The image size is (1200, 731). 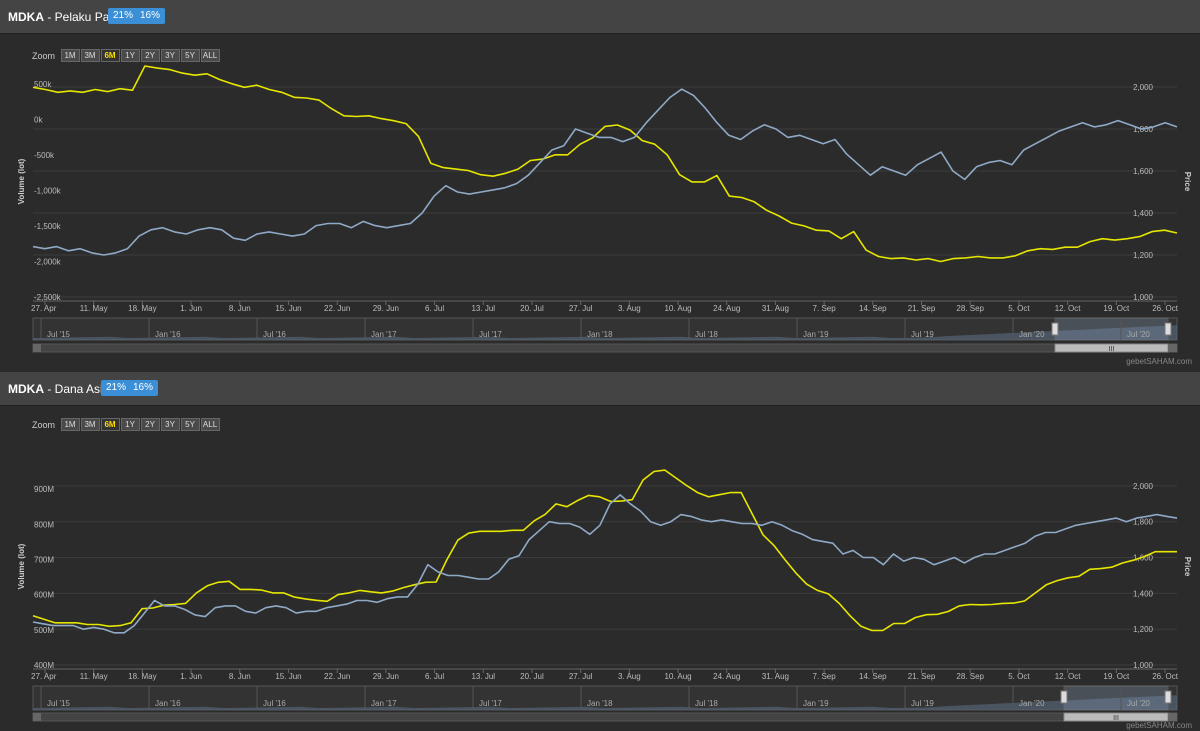 What do you see at coordinates (1138, 334) in the screenshot?
I see `navigator-date-label: Jul '20` at bounding box center [1138, 334].